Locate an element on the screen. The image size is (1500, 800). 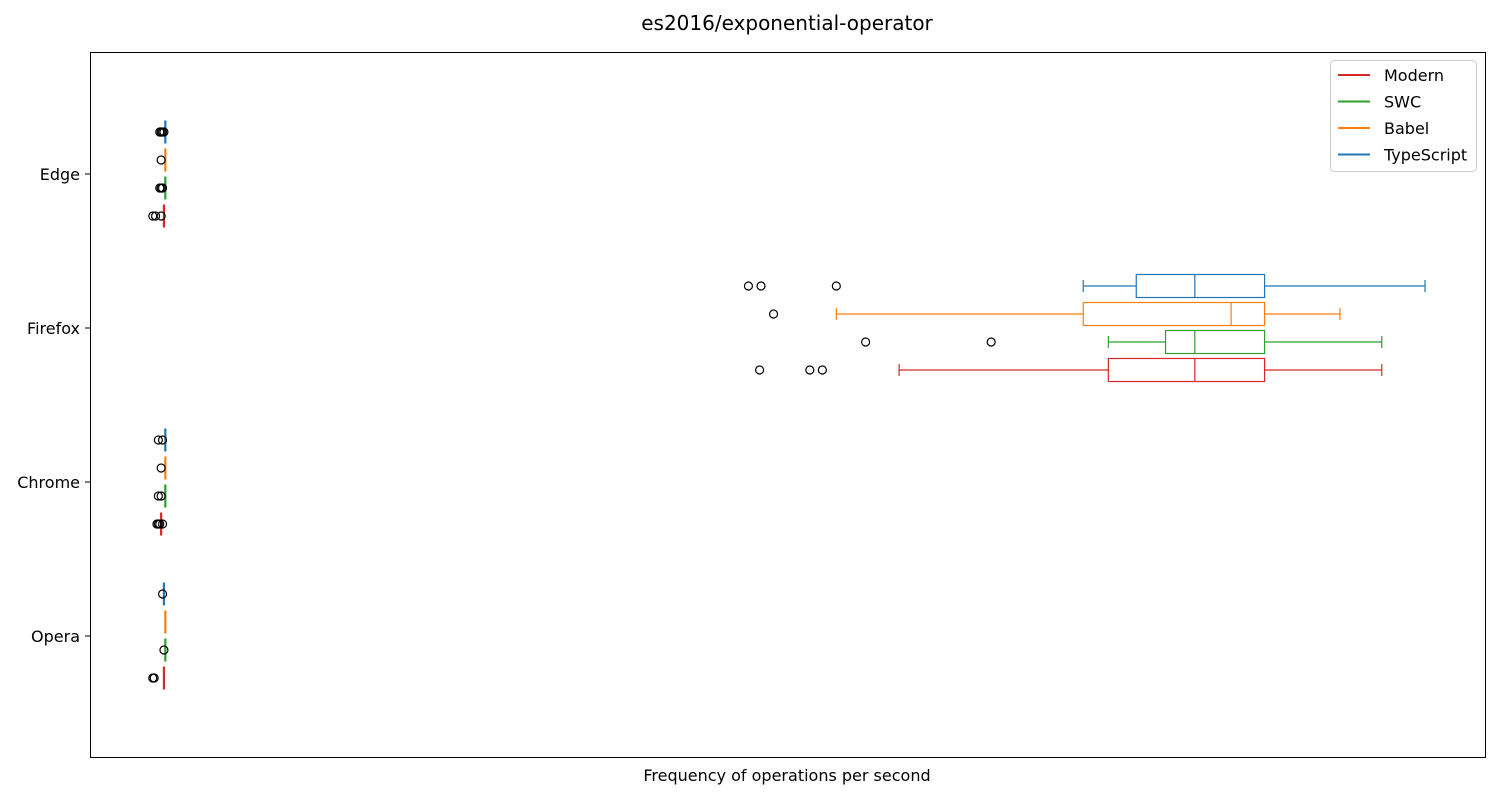
legend-label-typescript: TypeScript is located at coordinates (1425, 155).